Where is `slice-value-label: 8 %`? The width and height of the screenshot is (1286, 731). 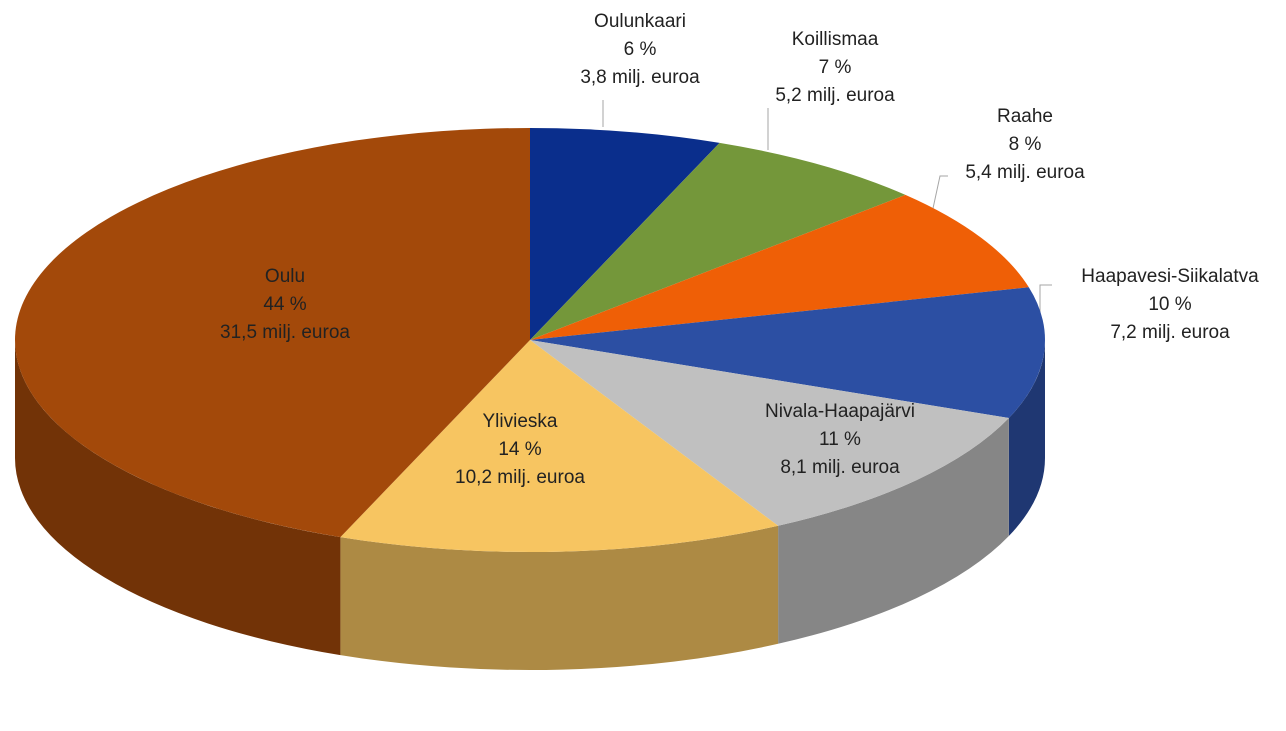 slice-value-label: 8 % is located at coordinates (1025, 144).